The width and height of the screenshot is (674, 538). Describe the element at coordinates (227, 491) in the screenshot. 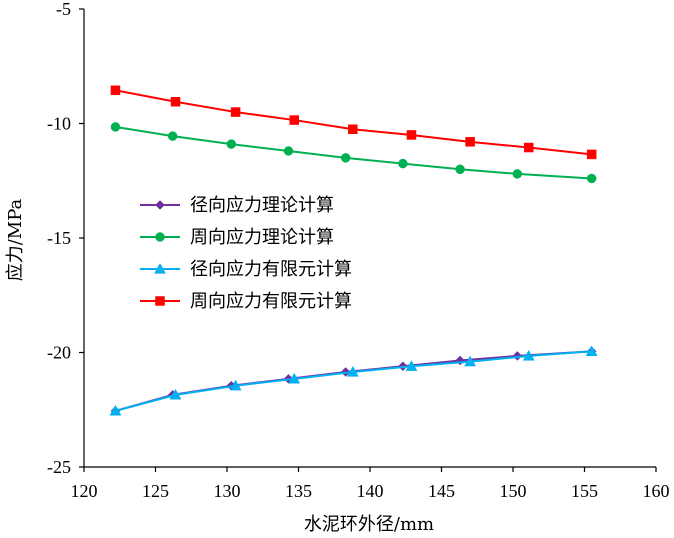

I see `x-tick-label: 130` at that location.